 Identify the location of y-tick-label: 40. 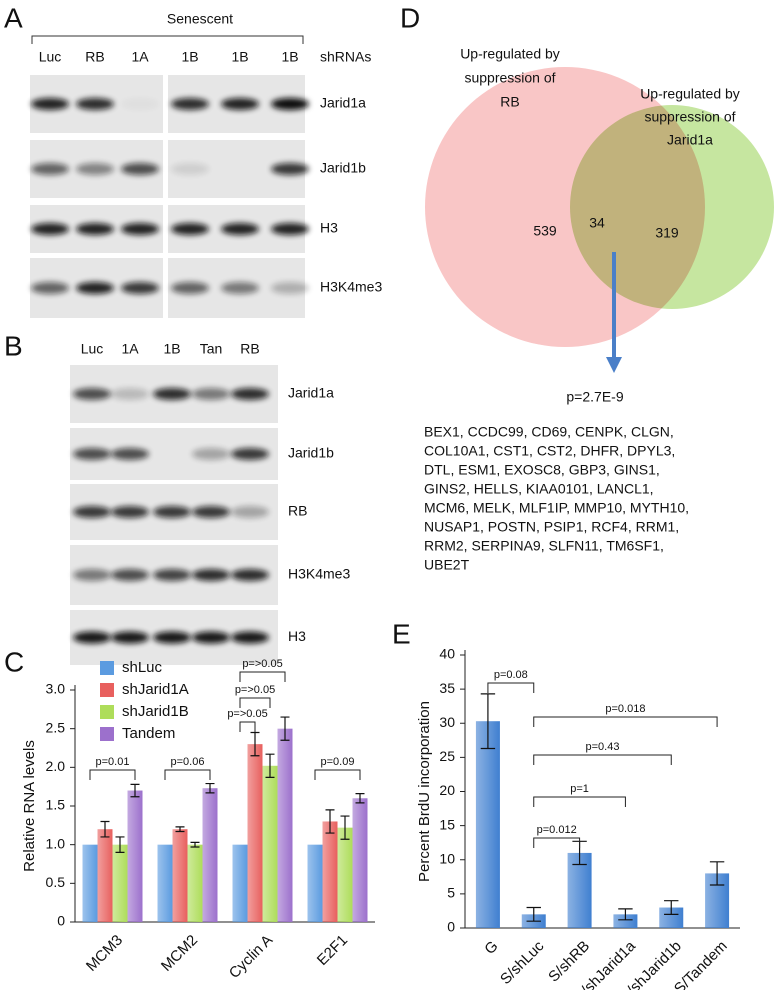
(447, 654).